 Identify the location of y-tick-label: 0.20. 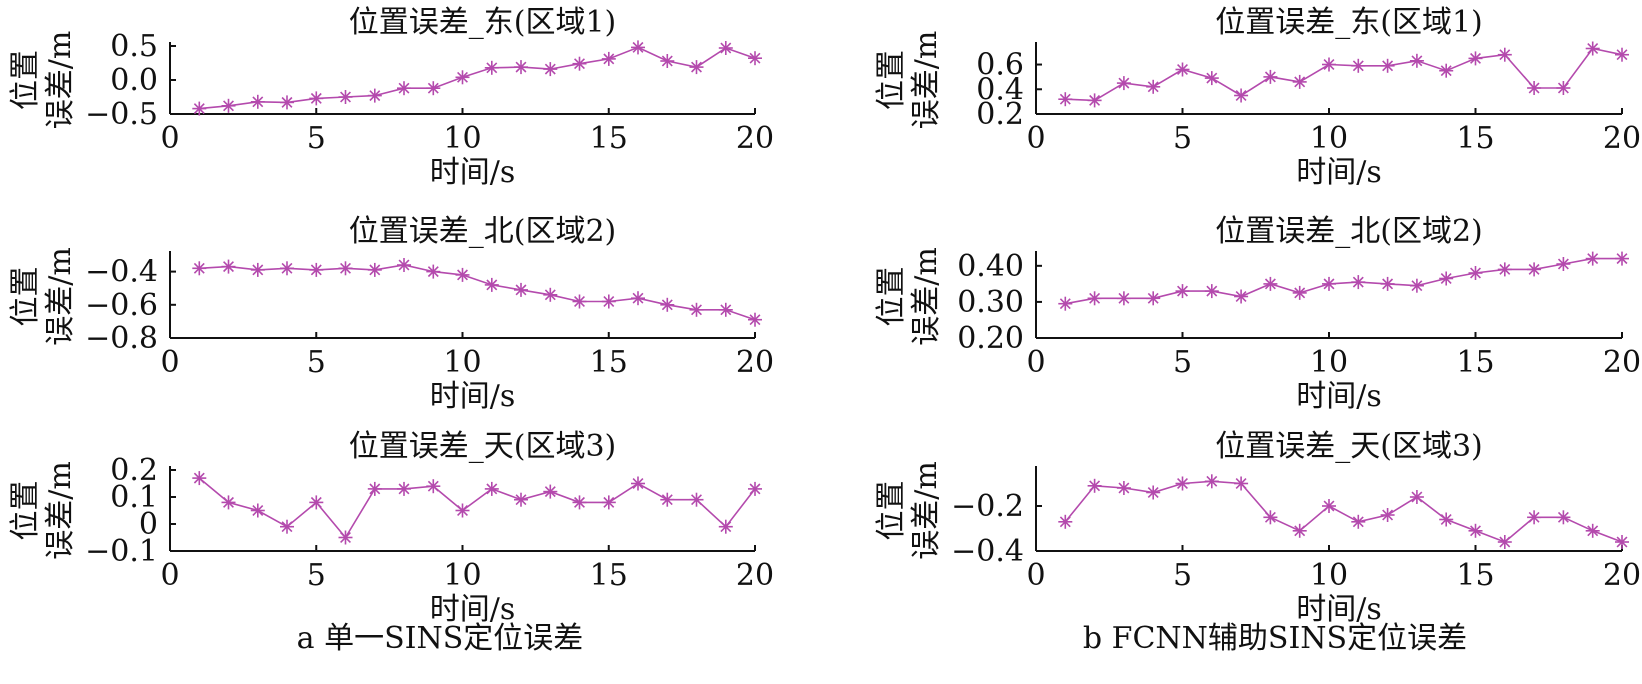
(990, 338).